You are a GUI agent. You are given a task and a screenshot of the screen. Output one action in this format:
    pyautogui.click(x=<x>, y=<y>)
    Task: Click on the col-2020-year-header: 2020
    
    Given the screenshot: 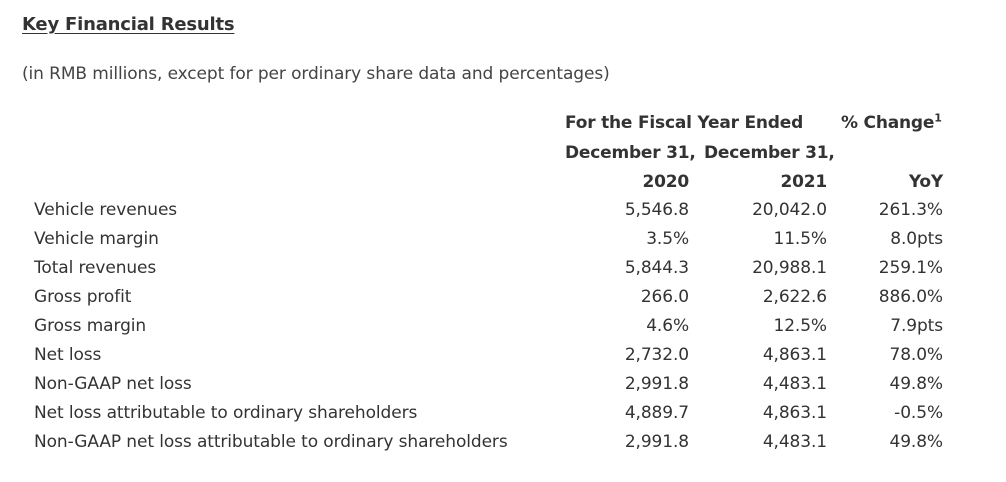 What is the action you would take?
    pyautogui.click(x=665, y=182)
    